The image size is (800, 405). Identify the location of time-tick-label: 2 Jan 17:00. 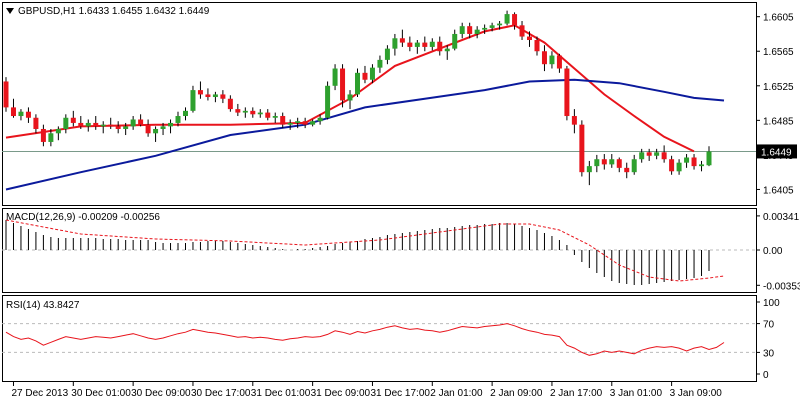
(576, 393).